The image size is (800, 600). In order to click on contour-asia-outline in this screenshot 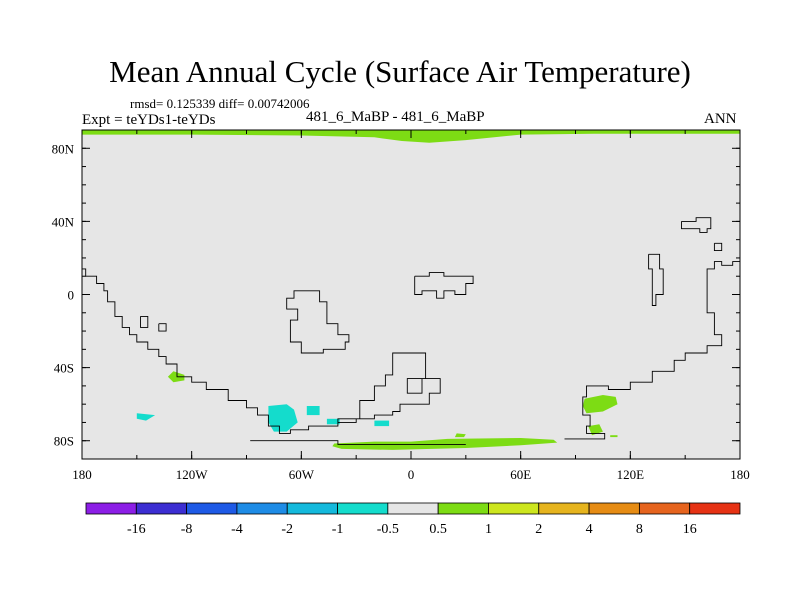, I will do `click(696, 225)`.